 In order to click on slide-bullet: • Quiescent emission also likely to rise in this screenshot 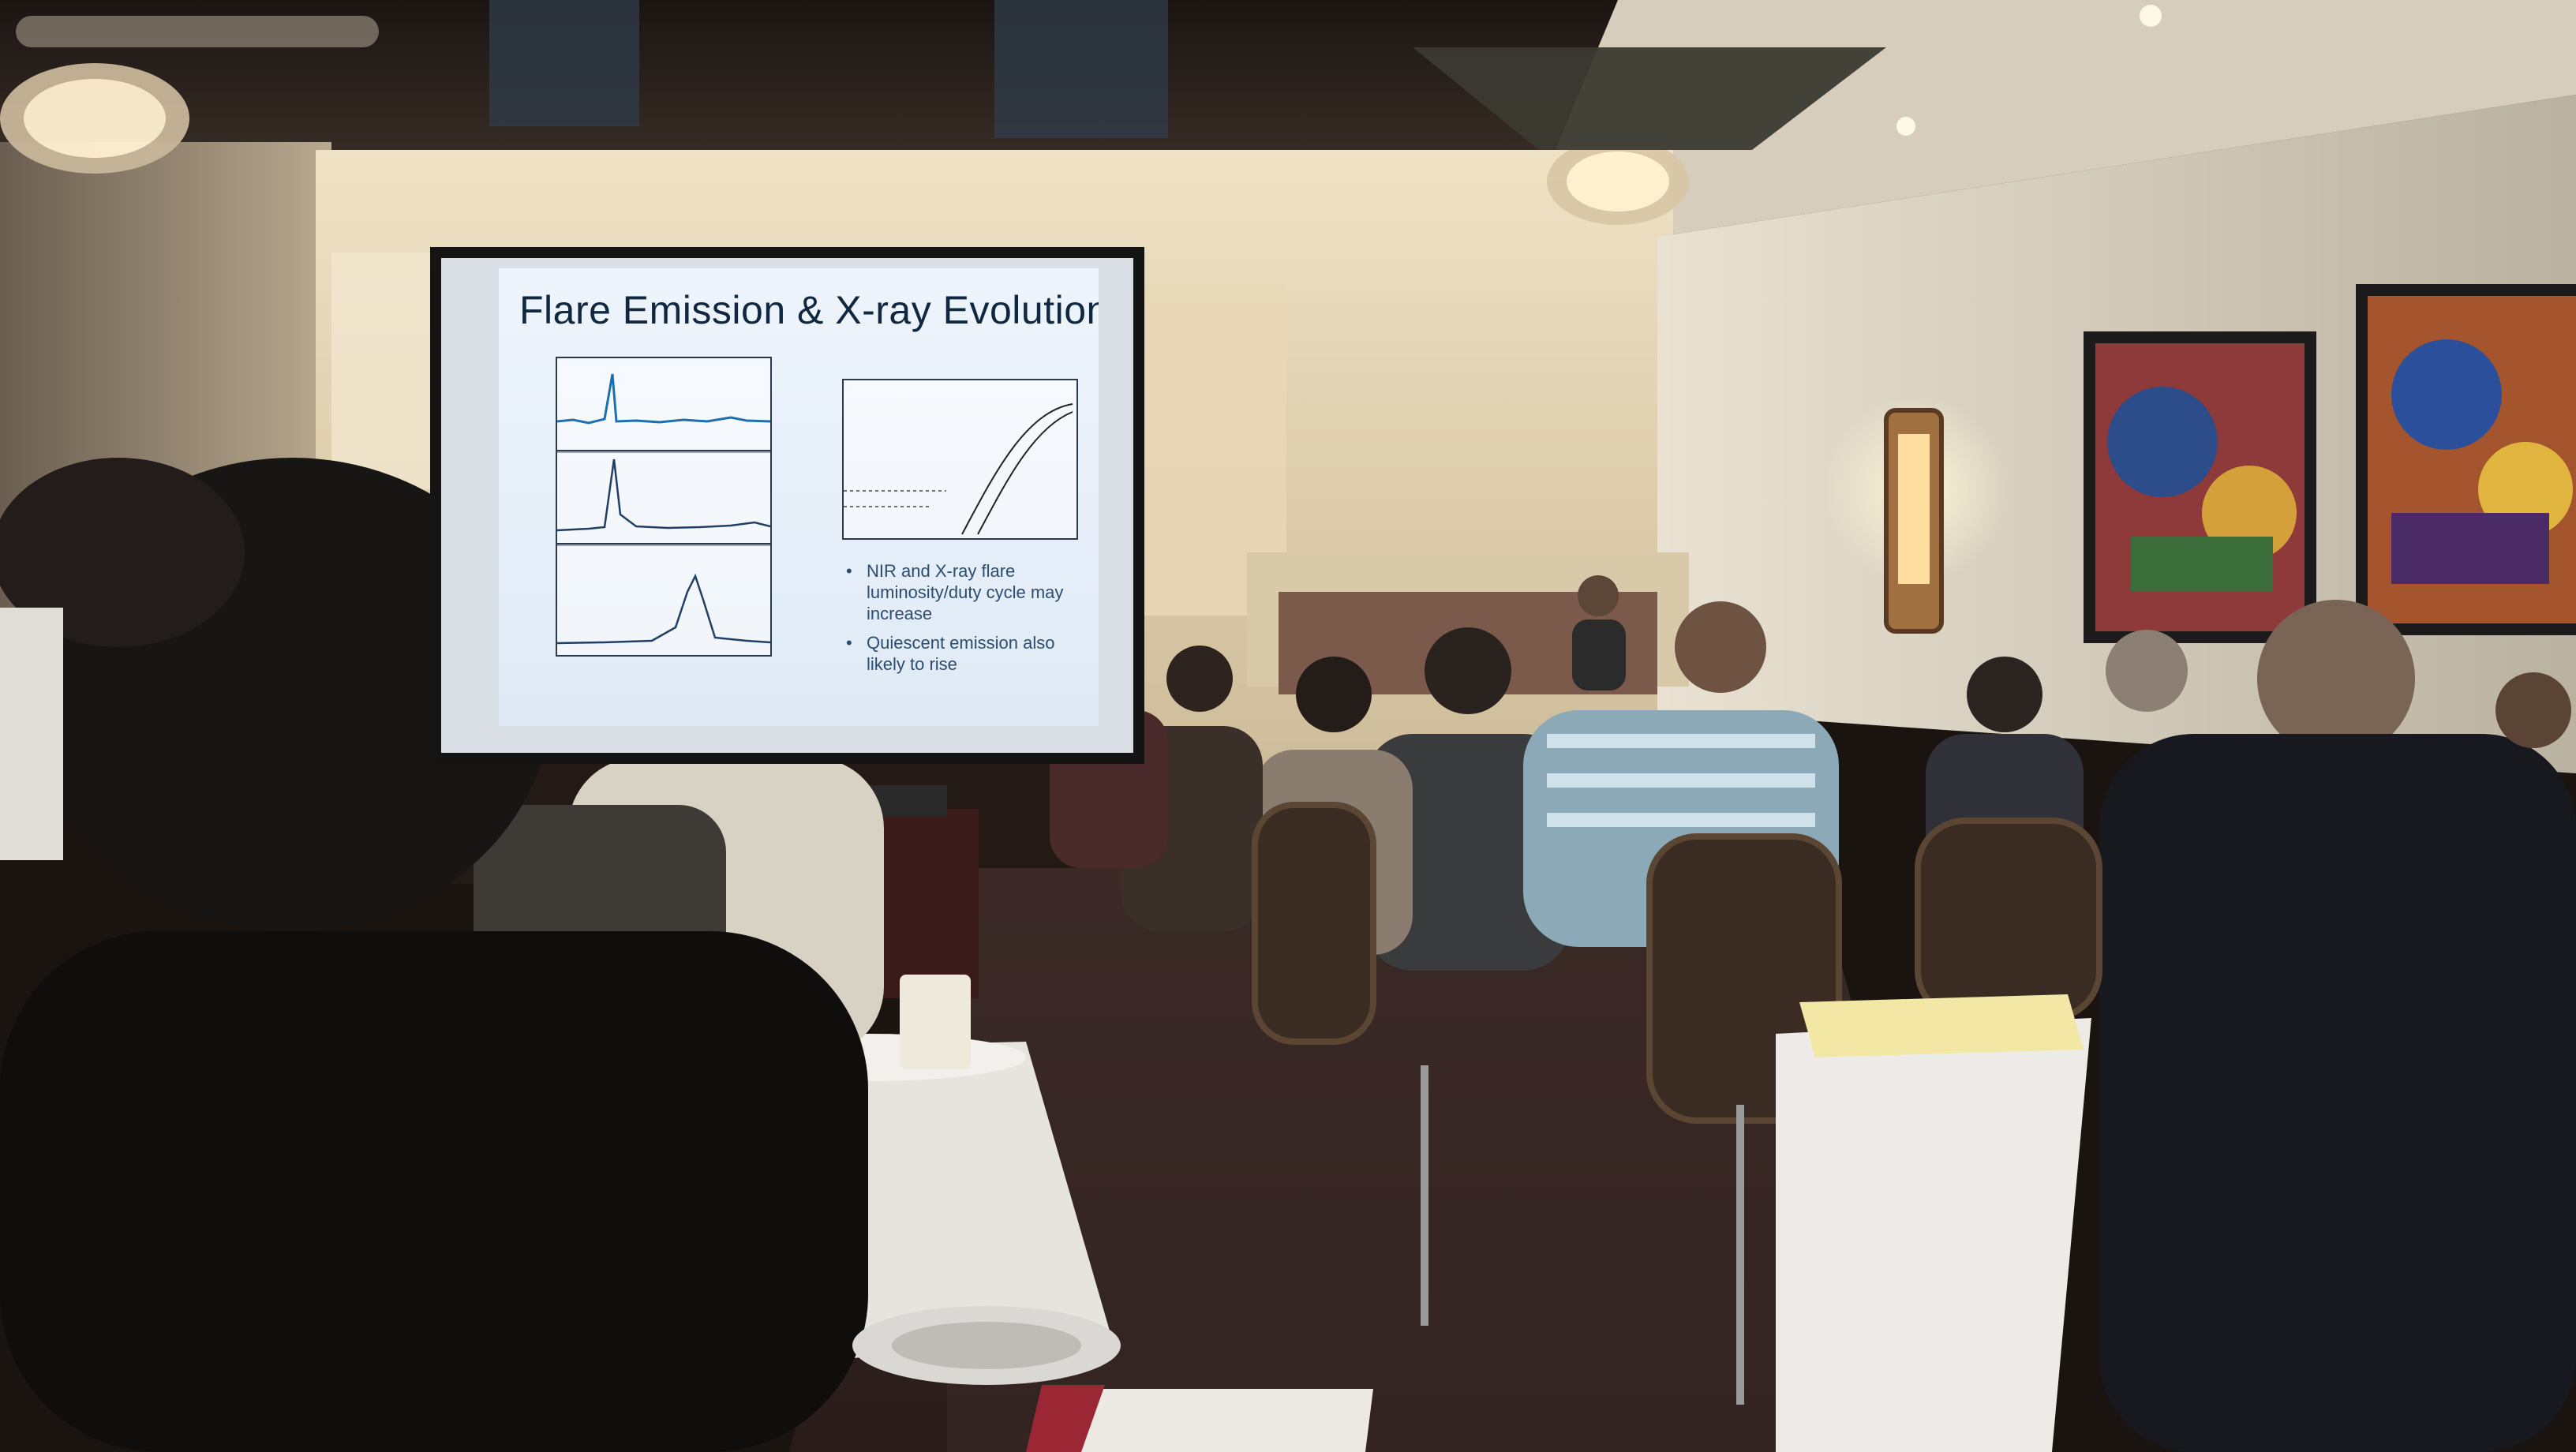, I will do `click(968, 653)`.